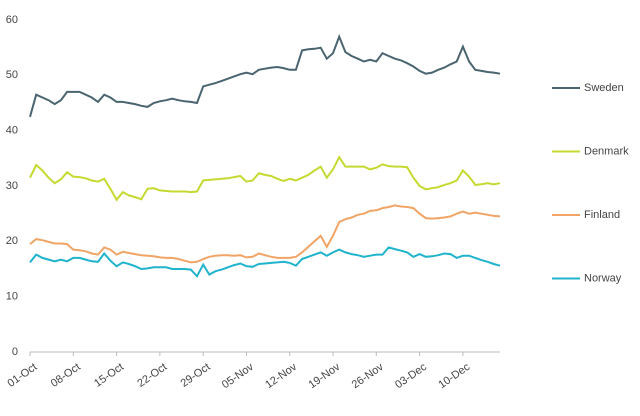 Image resolution: width=640 pixels, height=416 pixels. Describe the element at coordinates (604, 88) in the screenshot. I see `legend-label: Sweden` at that location.